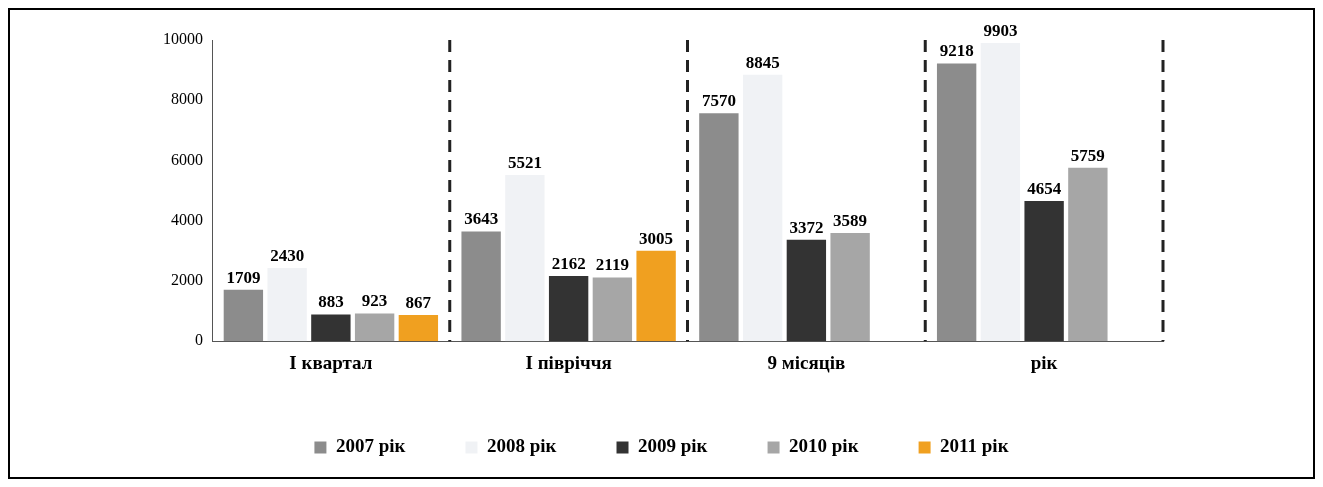 The width and height of the screenshot is (1323, 487). What do you see at coordinates (287, 255) in the screenshot?
I see `data-label: 2430` at bounding box center [287, 255].